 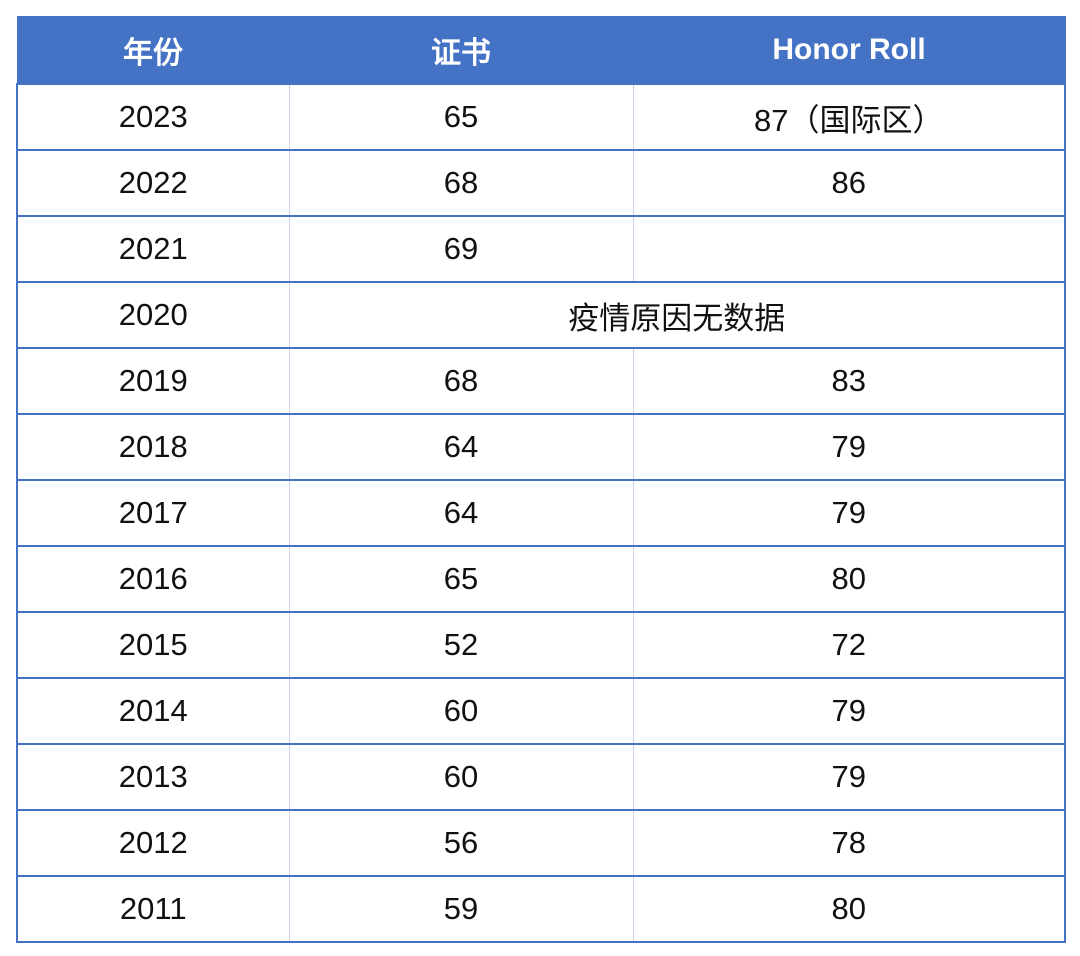 I want to click on cell-merged-note: 疫情原因无数据, so click(x=677, y=315).